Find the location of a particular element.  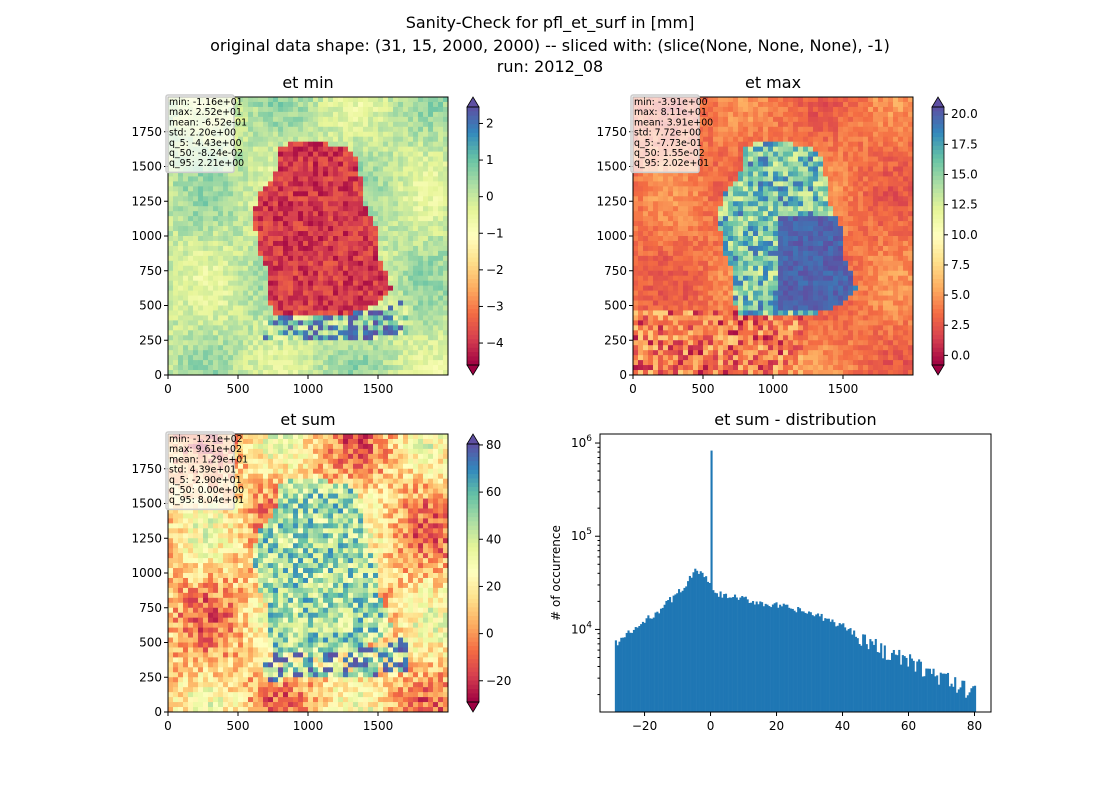

colorbar-segment is located at coordinates (473, 148).